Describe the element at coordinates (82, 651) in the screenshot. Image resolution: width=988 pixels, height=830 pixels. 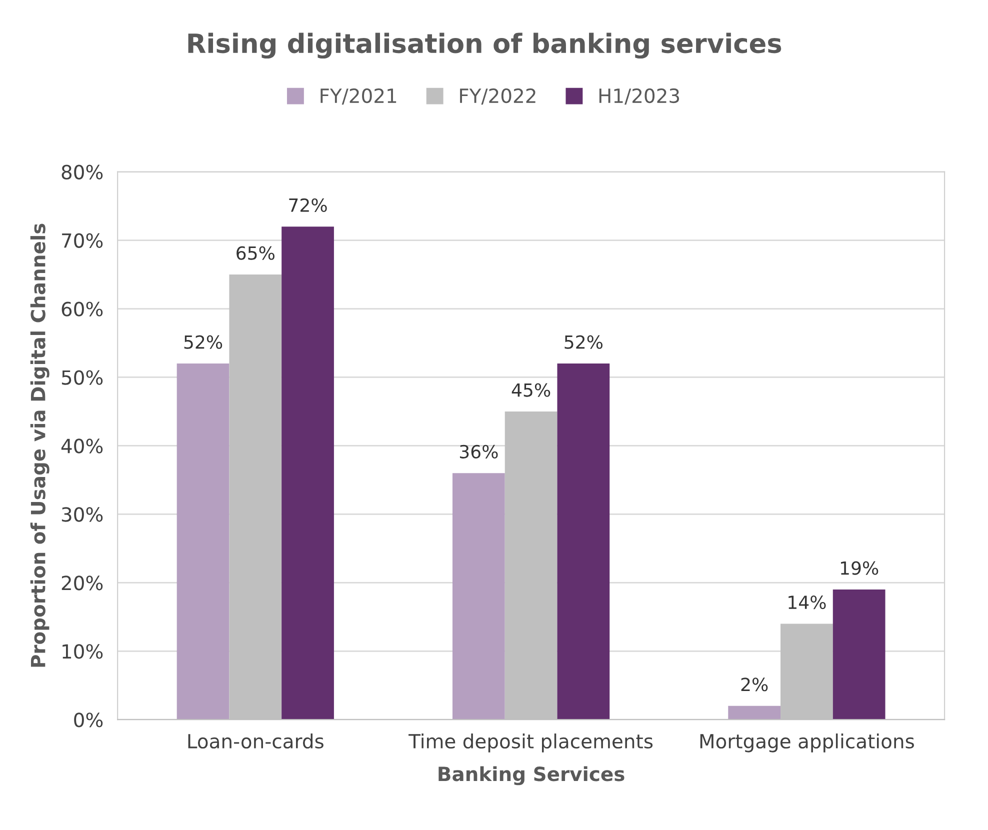
I see `y-tick-label: 10%` at that location.